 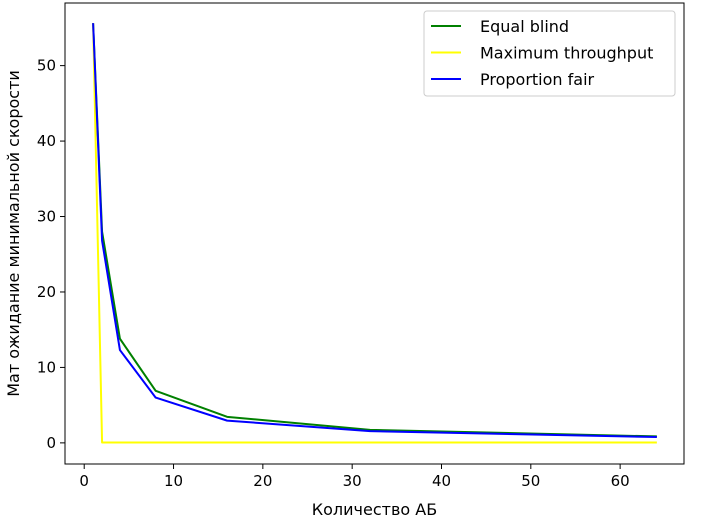 I want to click on x-tick-label: 50, so click(x=530, y=481).